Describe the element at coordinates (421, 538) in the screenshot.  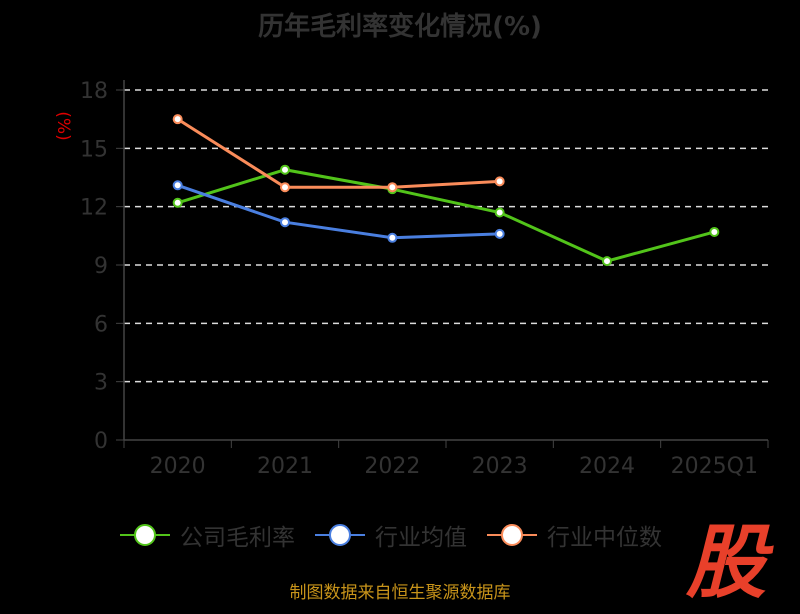
I see `legend-label: 行业均值` at that location.